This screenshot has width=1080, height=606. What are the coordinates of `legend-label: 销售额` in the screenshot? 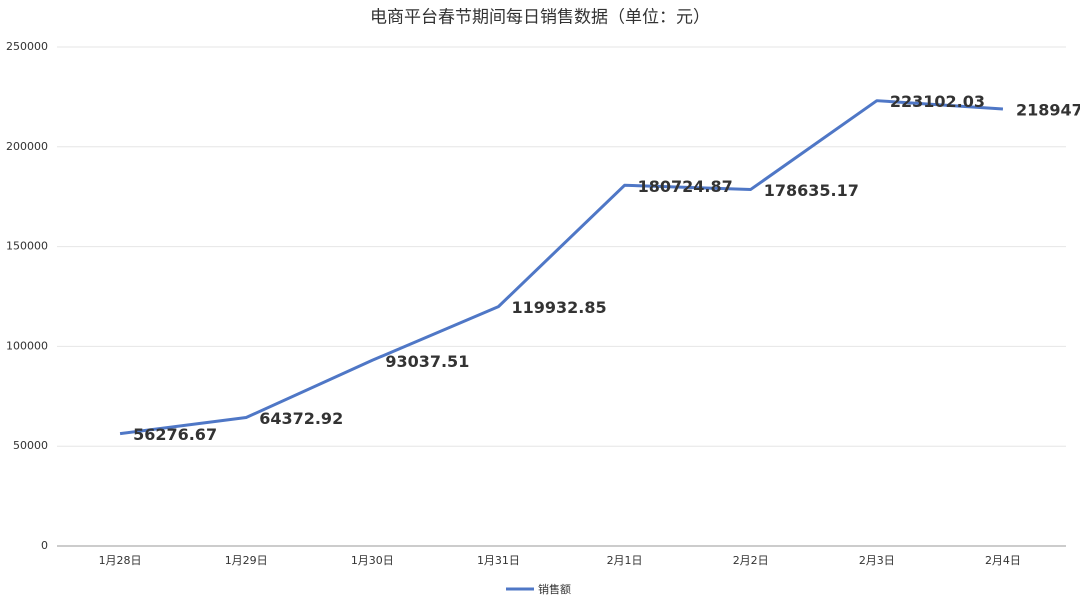 It's located at (554, 589).